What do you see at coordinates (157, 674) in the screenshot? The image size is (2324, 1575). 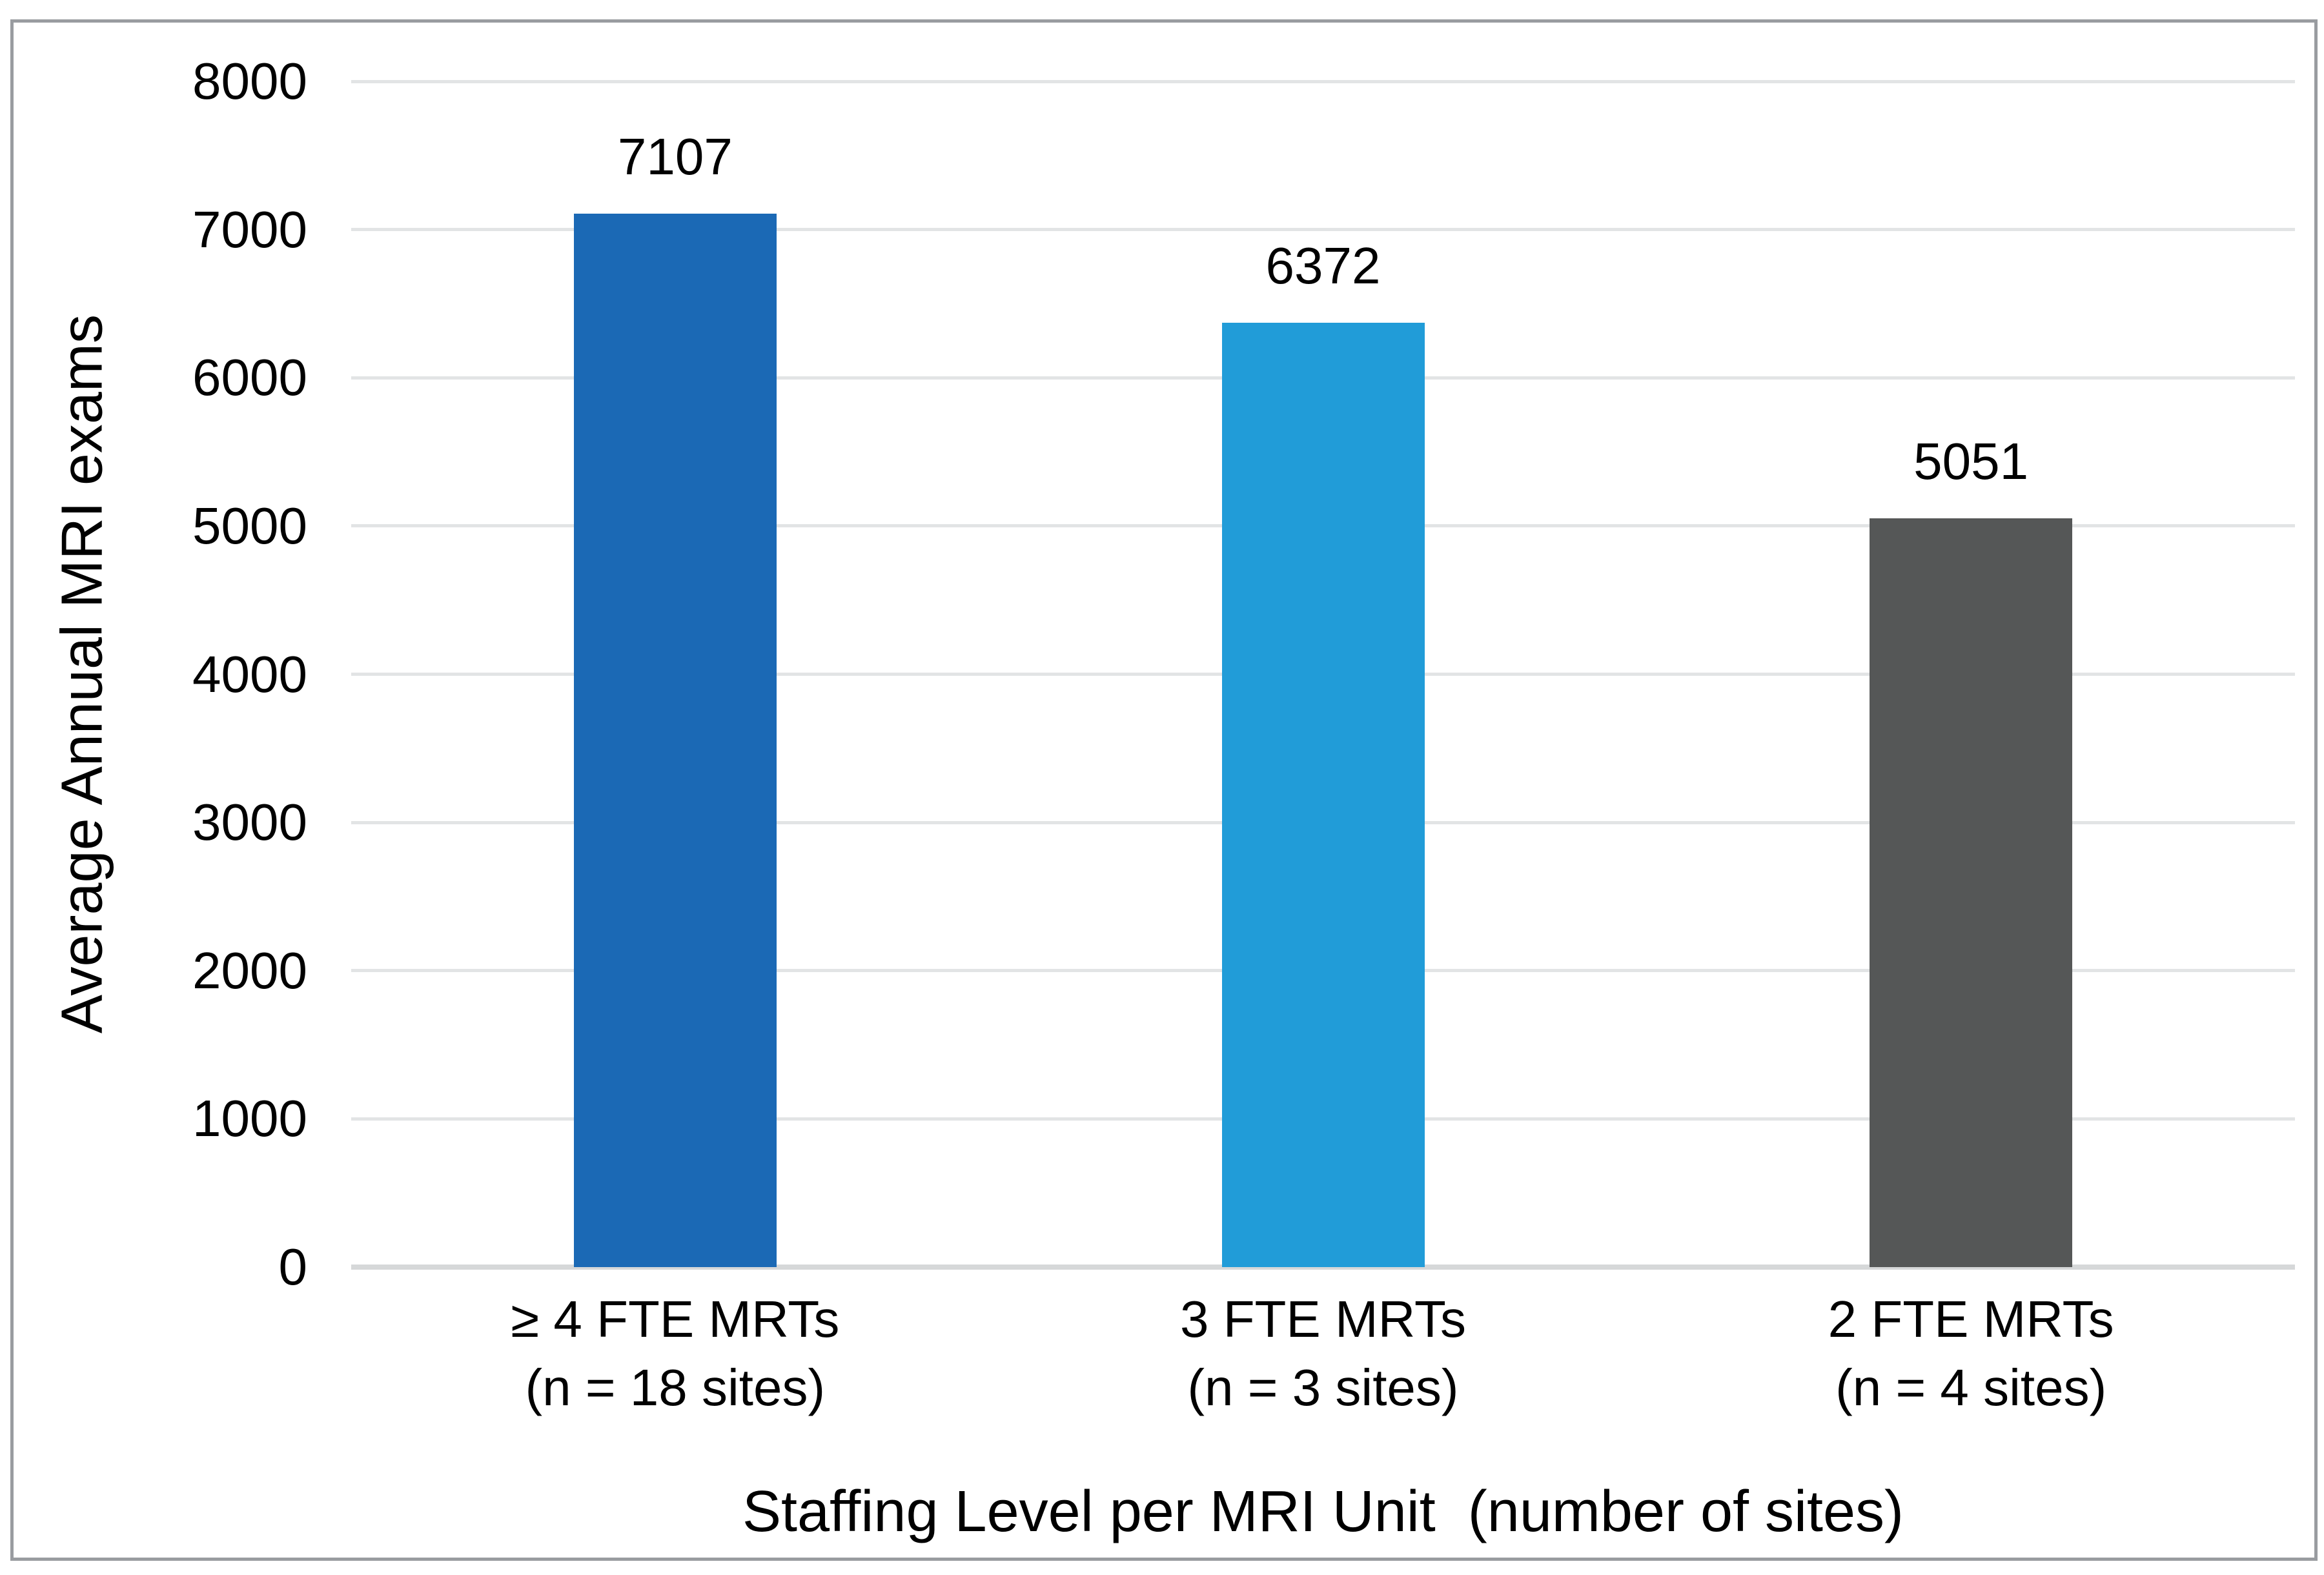 I see `y-axis-tick-labels: 0 1000 2000 3000 4000 5000 6000 7000 8000` at bounding box center [157, 674].